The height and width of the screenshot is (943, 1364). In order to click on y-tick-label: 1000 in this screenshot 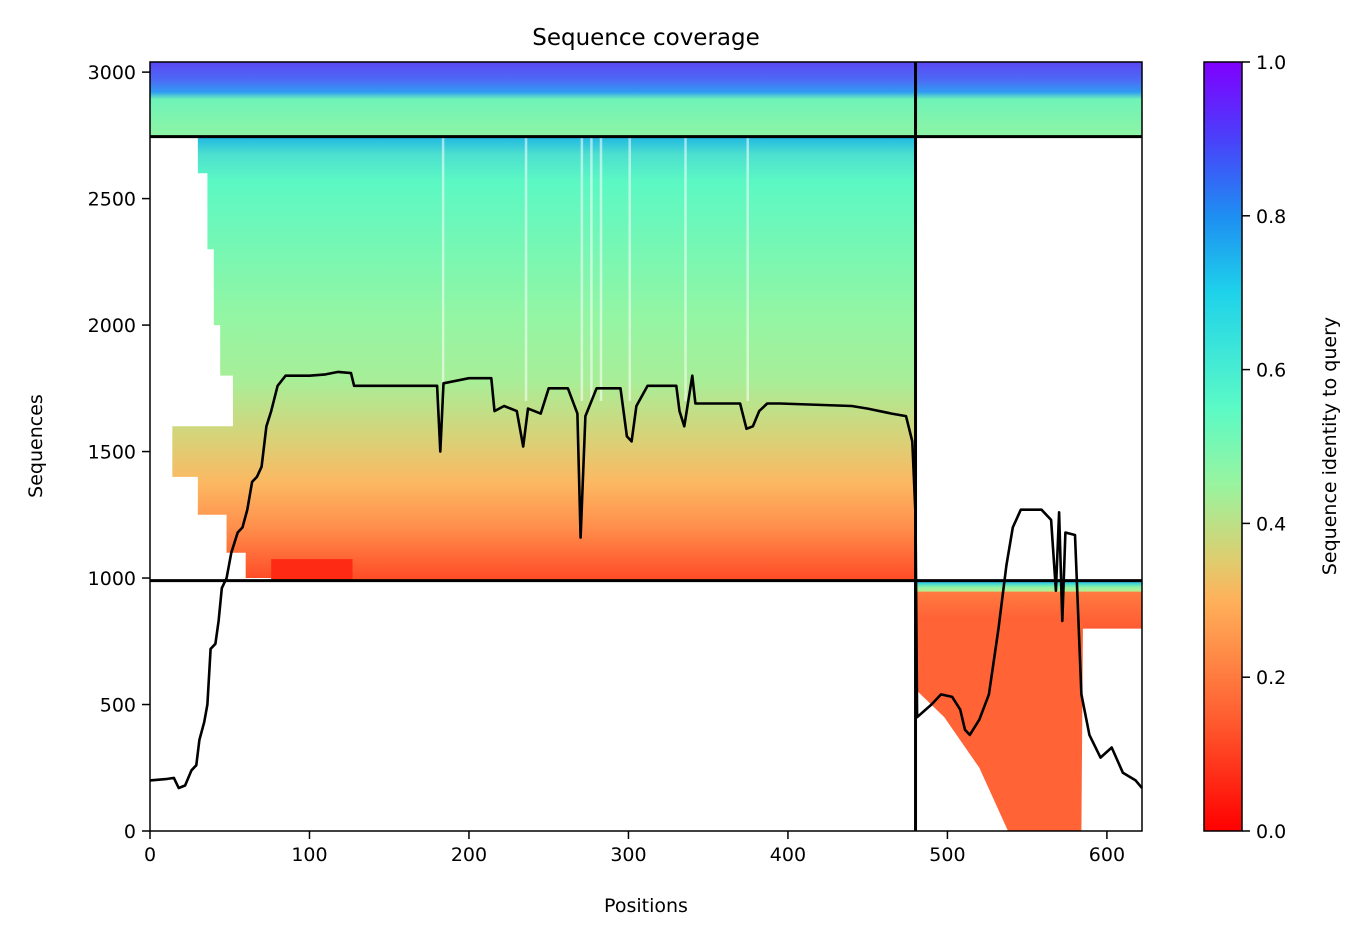, I will do `click(112, 579)`.